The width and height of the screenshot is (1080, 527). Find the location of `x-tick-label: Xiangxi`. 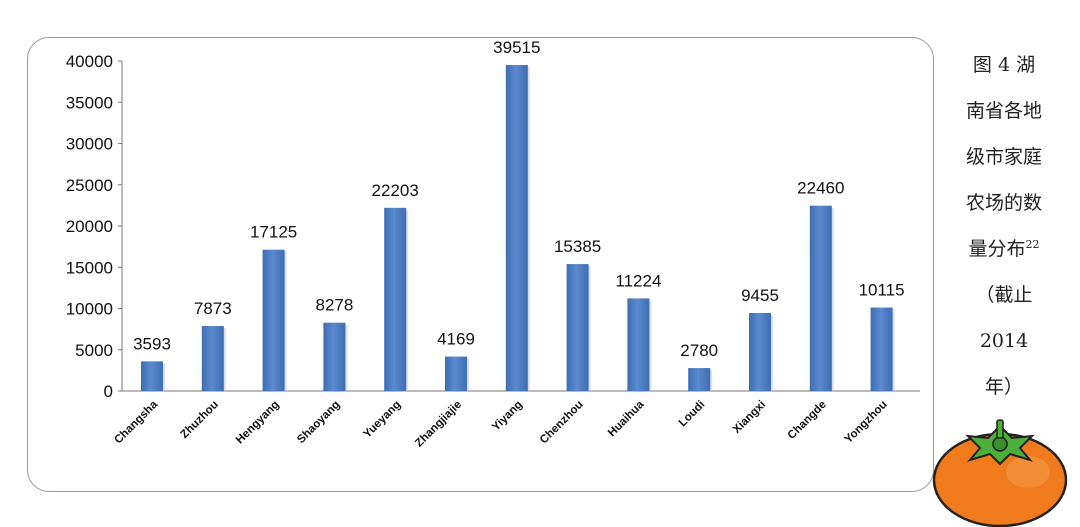

x-tick-label: Xiangxi is located at coordinates (749, 417).